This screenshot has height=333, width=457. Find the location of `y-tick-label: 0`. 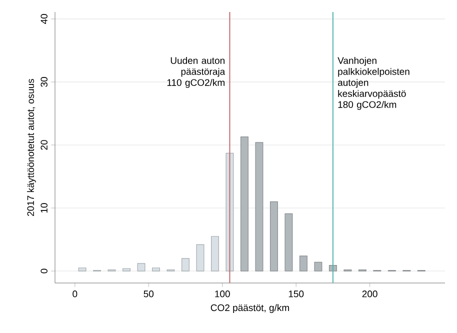

y-tick-label: 0 is located at coordinates (44, 271).